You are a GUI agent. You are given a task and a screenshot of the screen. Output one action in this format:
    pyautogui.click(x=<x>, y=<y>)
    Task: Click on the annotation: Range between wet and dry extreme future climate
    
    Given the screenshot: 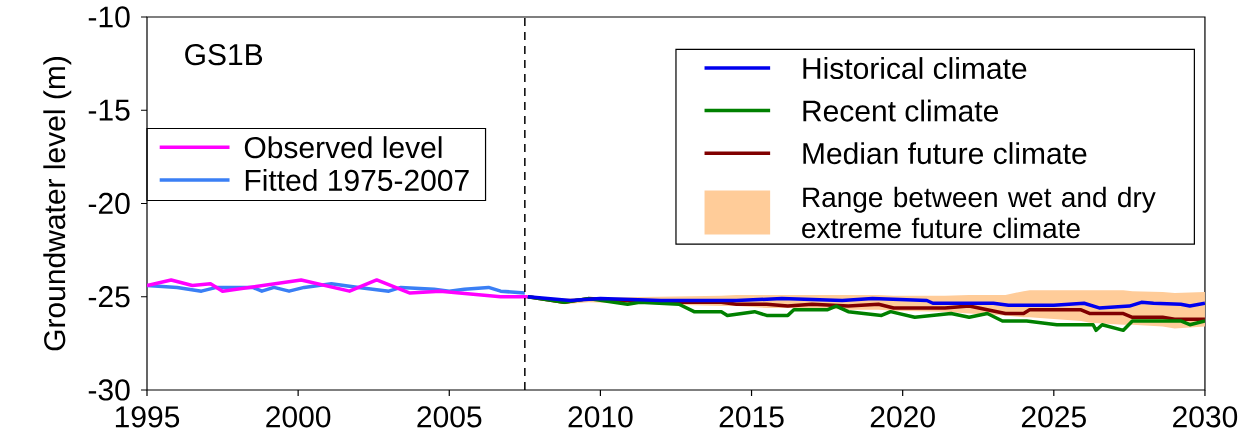 What is the action you would take?
    pyautogui.click(x=979, y=212)
    